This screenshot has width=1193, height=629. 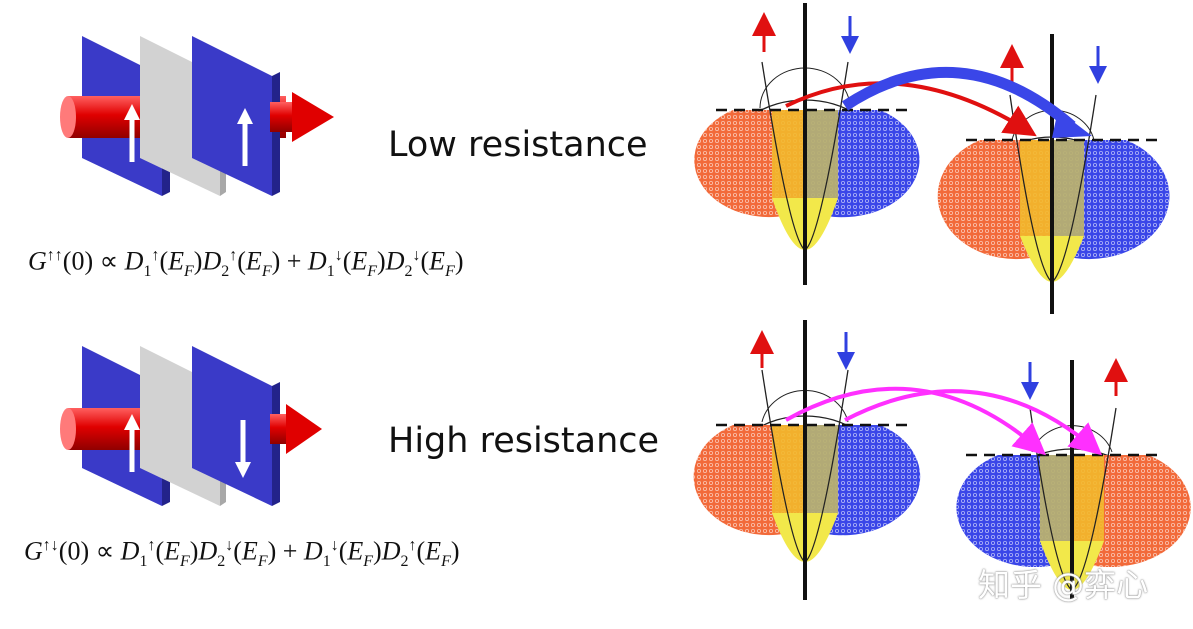 What do you see at coordinates (1063, 585) in the screenshot?
I see `watermark: 知乎 @弈心` at bounding box center [1063, 585].